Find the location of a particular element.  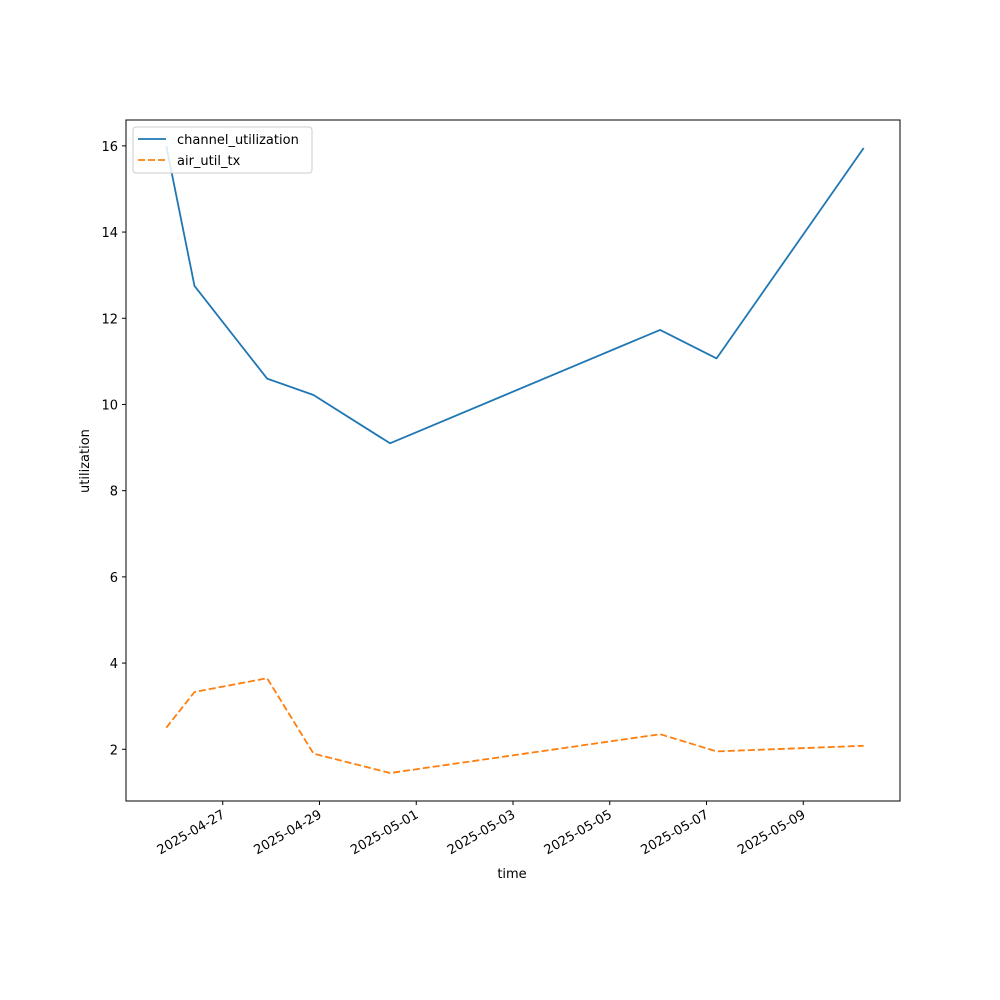

legend-label: channel_utilization is located at coordinates (238, 140).